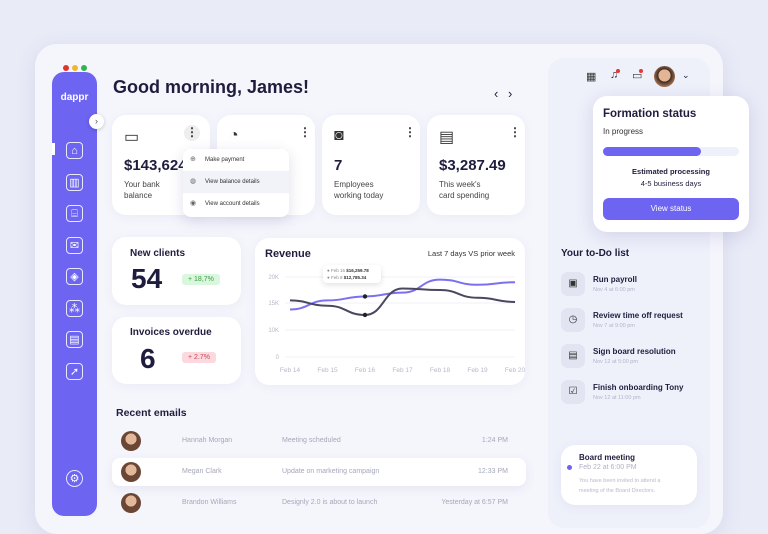 Image resolution: width=768 pixels, height=534 pixels. Describe the element at coordinates (290, 370) in the screenshot. I see `x-tick-label: Feb 14` at that location.